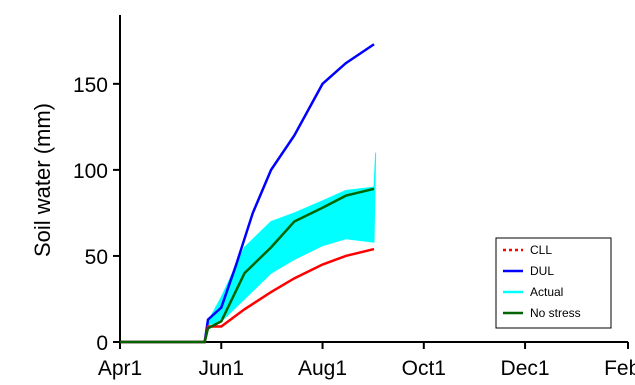 Image resolution: width=635 pixels, height=385 pixels. What do you see at coordinates (542, 271) in the screenshot?
I see `legend-label: DUL` at bounding box center [542, 271].